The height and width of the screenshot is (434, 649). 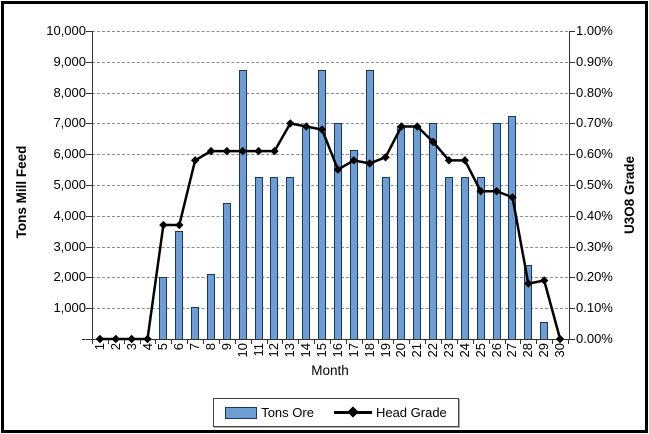 What do you see at coordinates (448, 350) in the screenshot?
I see `x-axis-tick-label: 23` at bounding box center [448, 350].